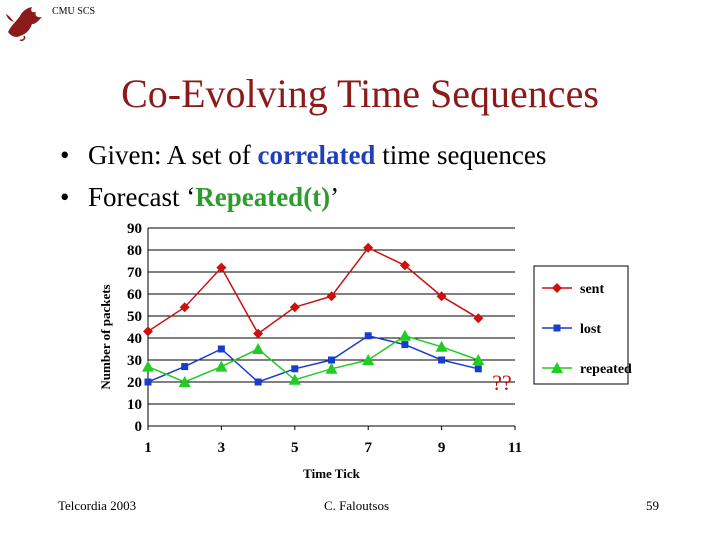  Describe the element at coordinates (134, 317) in the screenshot. I see `y-tick-label: 50` at that location.